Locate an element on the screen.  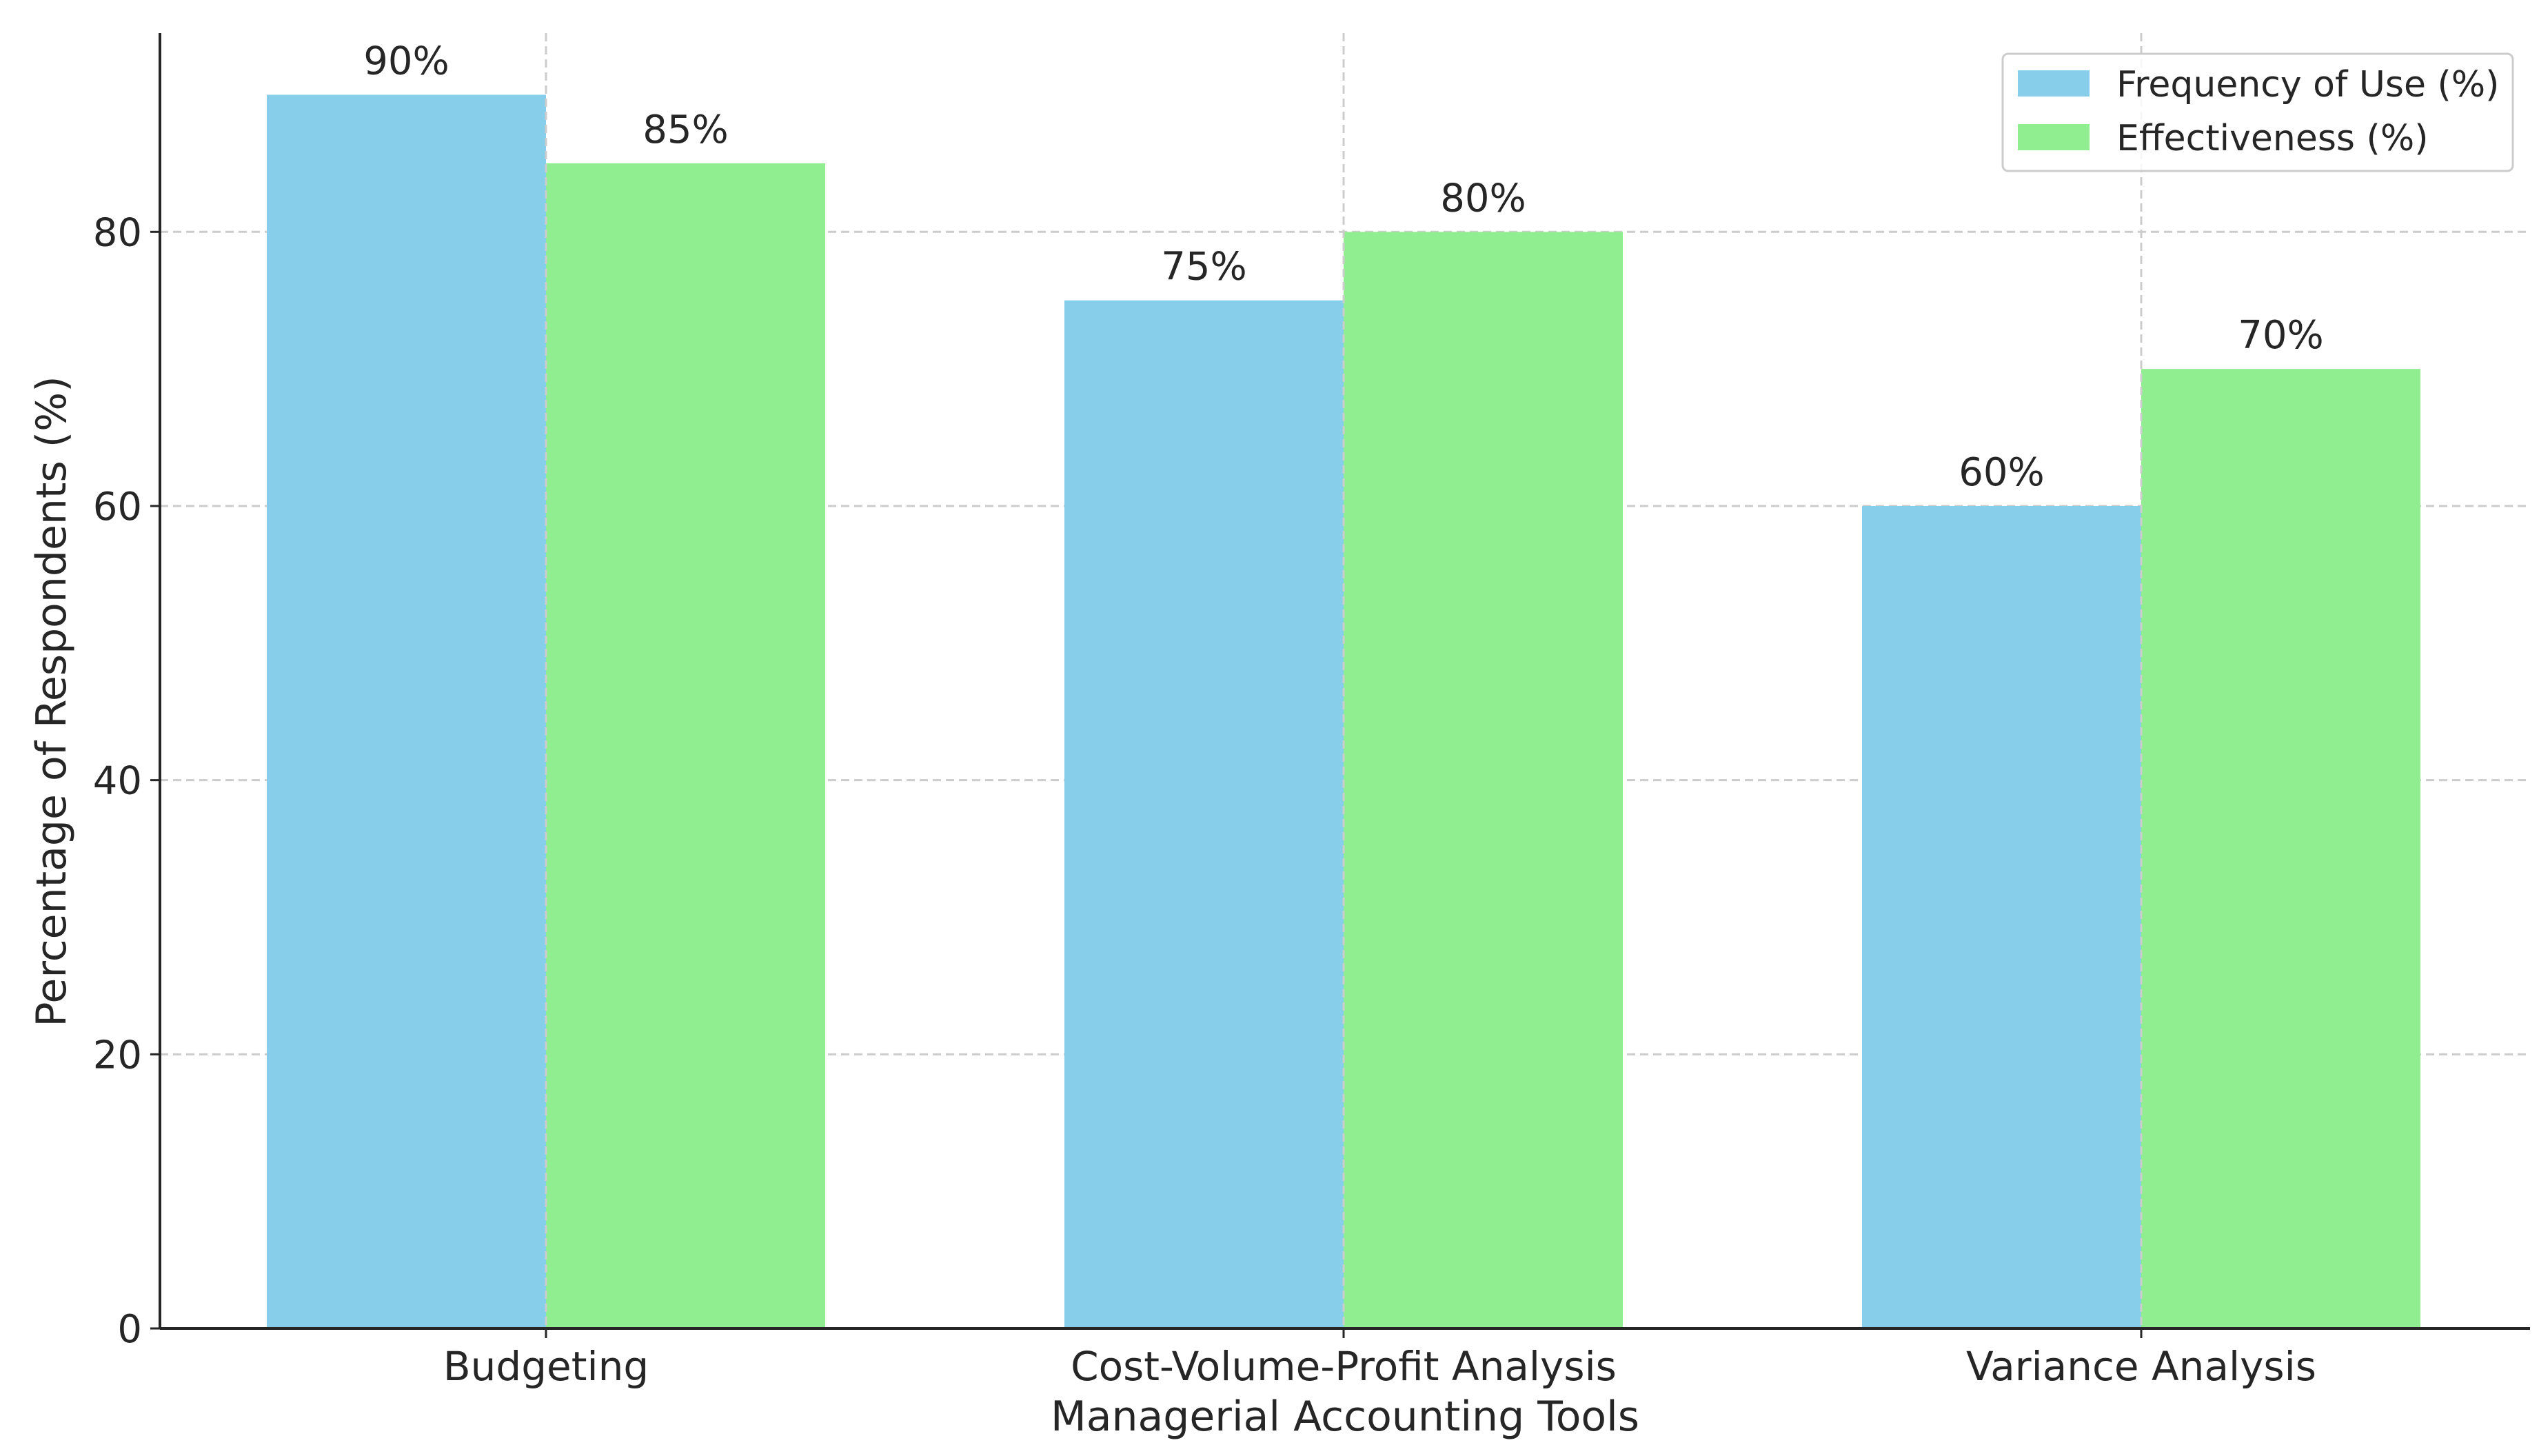
data-label-frequency: 60% is located at coordinates (2001, 472).